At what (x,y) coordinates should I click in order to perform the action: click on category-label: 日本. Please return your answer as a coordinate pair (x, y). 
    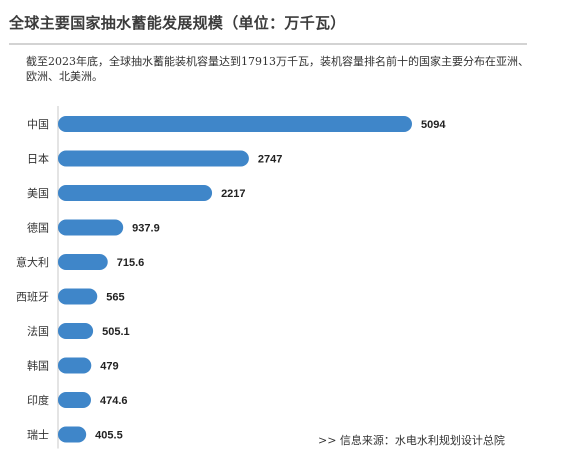
    Looking at the image, I should click on (38, 159).